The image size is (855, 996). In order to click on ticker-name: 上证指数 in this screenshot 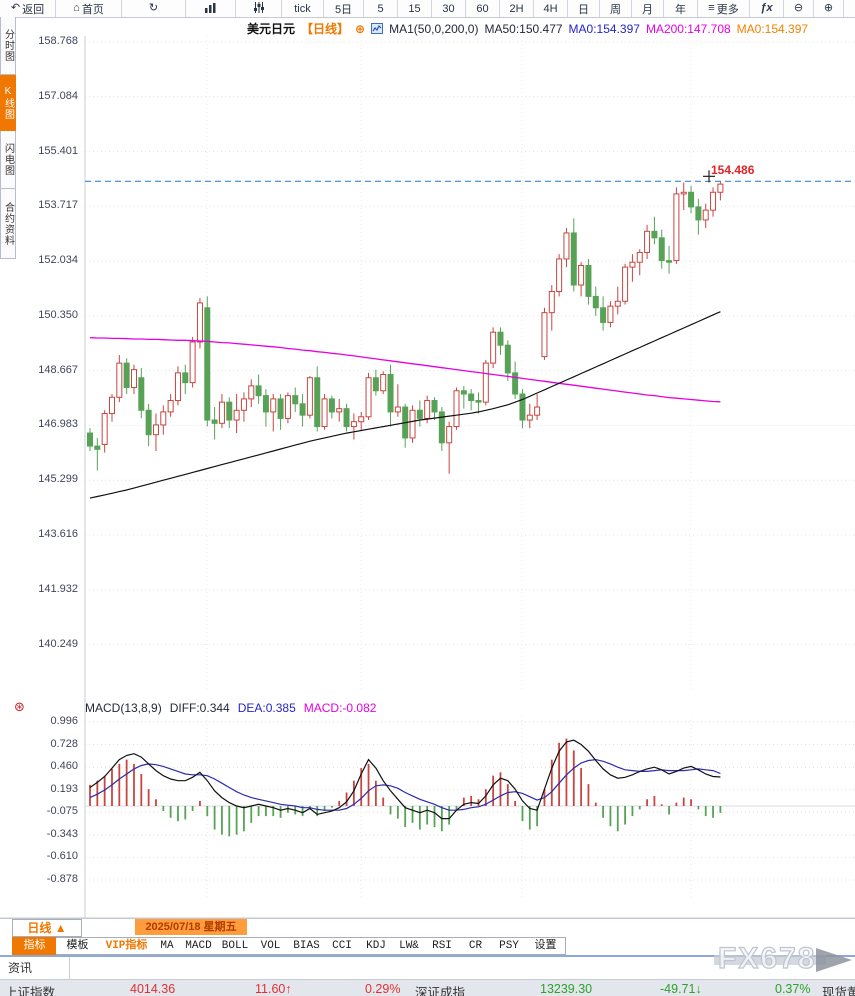, I will do `click(30, 991)`.